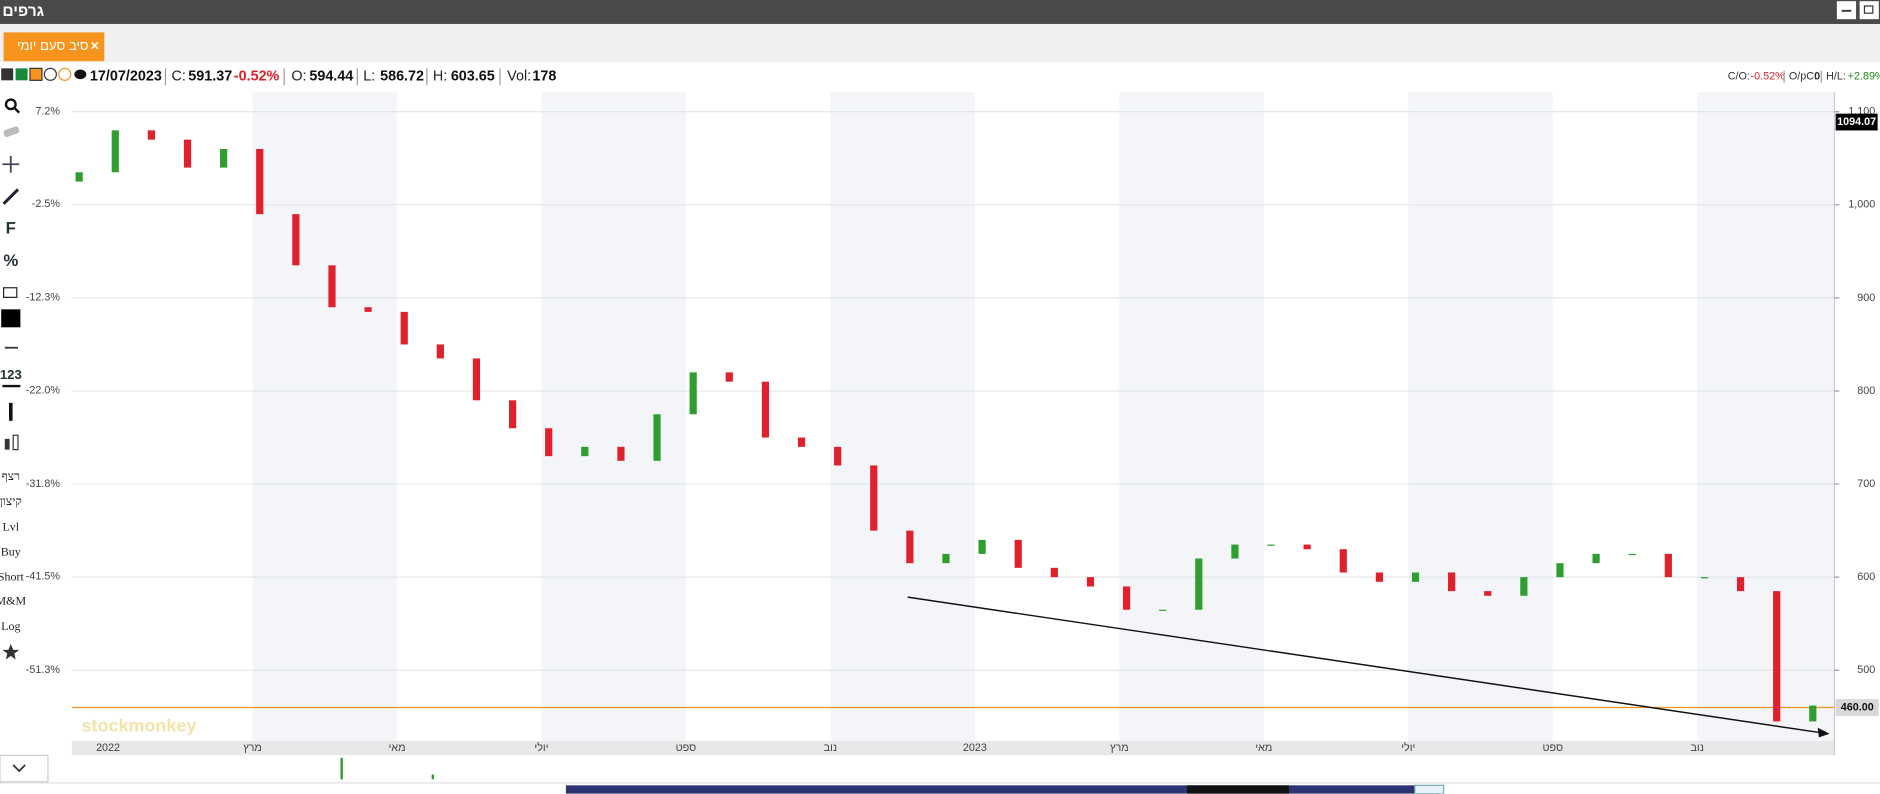  What do you see at coordinates (1866, 484) in the screenshot?
I see `y-tick-label: 700` at bounding box center [1866, 484].